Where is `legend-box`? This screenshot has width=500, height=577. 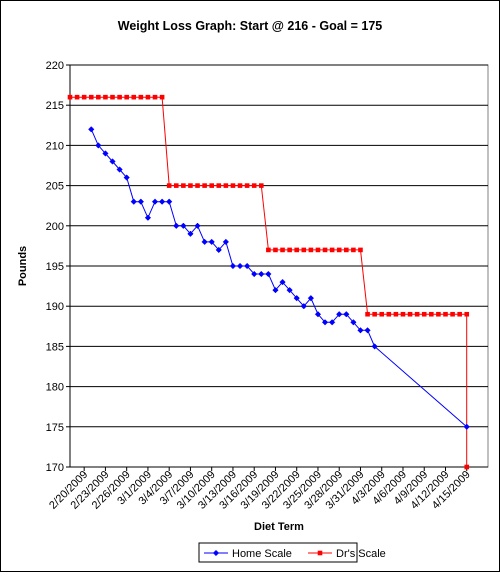 legend-box is located at coordinates (278, 552).